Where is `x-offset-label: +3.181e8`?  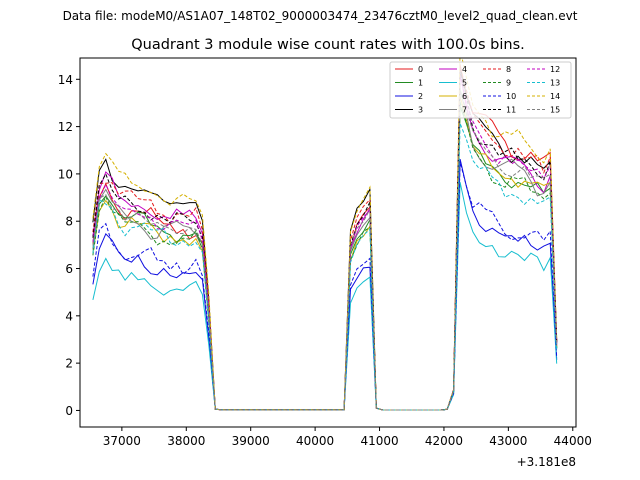 x-offset-label: +3.181e8 is located at coordinates (546, 462).